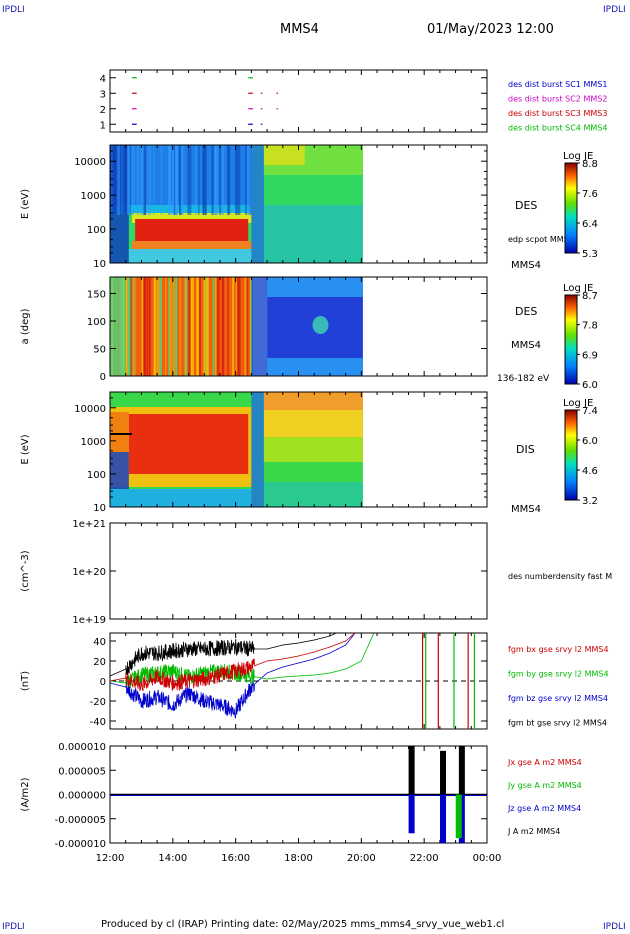  I want to click on colorbar-tick-label: 8.8, so click(590, 164).